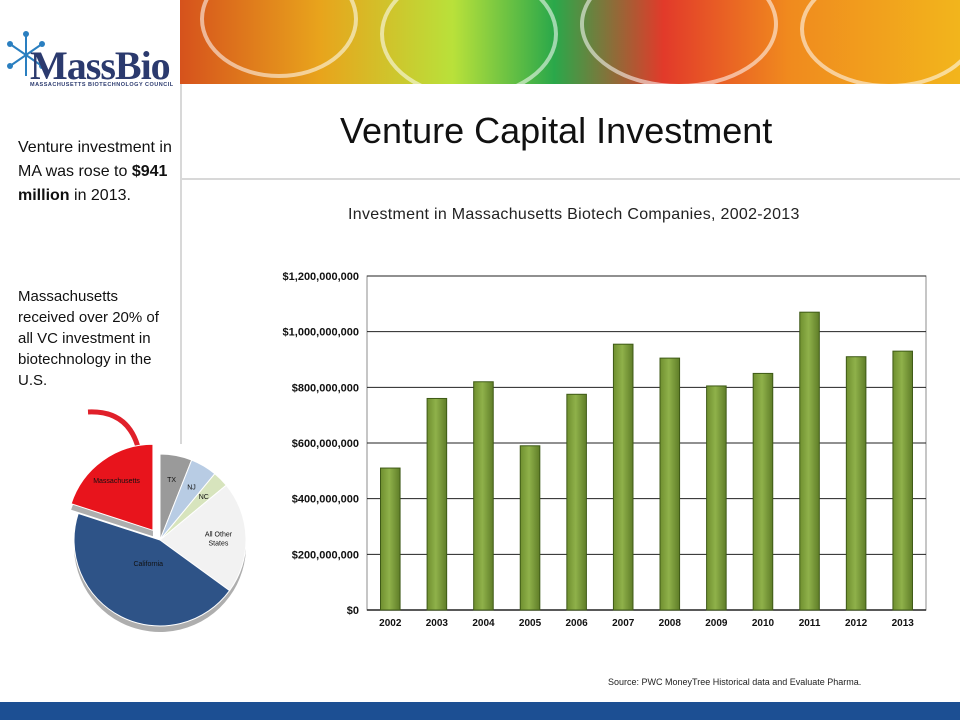 This screenshot has width=960, height=720. I want to click on x-tick-label: 2009, so click(716, 623).